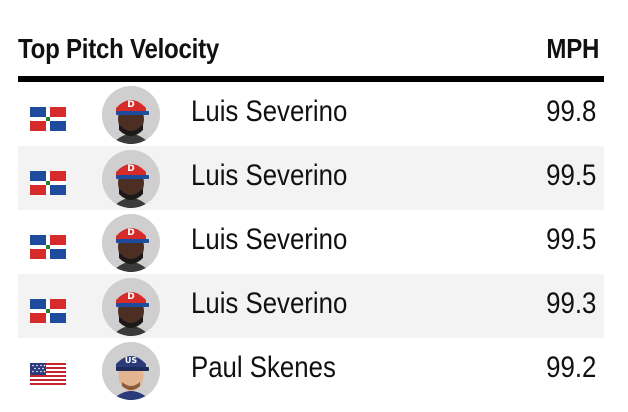 Image resolution: width=628 pixels, height=412 pixels. I want to click on unit-label: MPH, so click(572, 48).